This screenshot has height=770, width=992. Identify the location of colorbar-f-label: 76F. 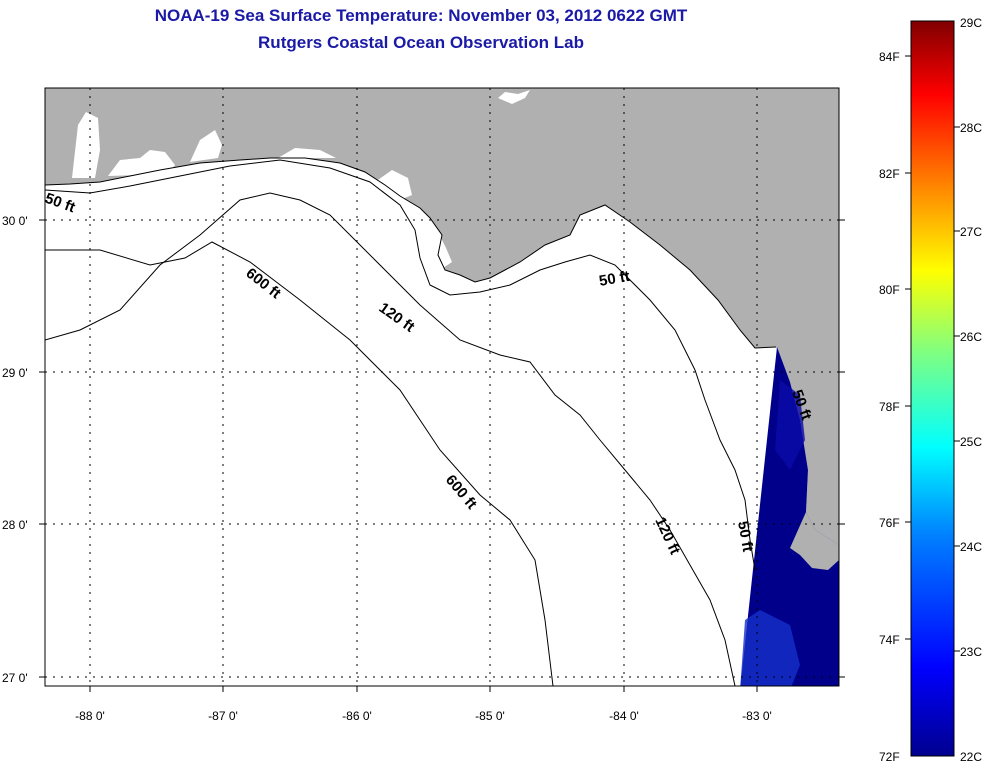
(889, 523).